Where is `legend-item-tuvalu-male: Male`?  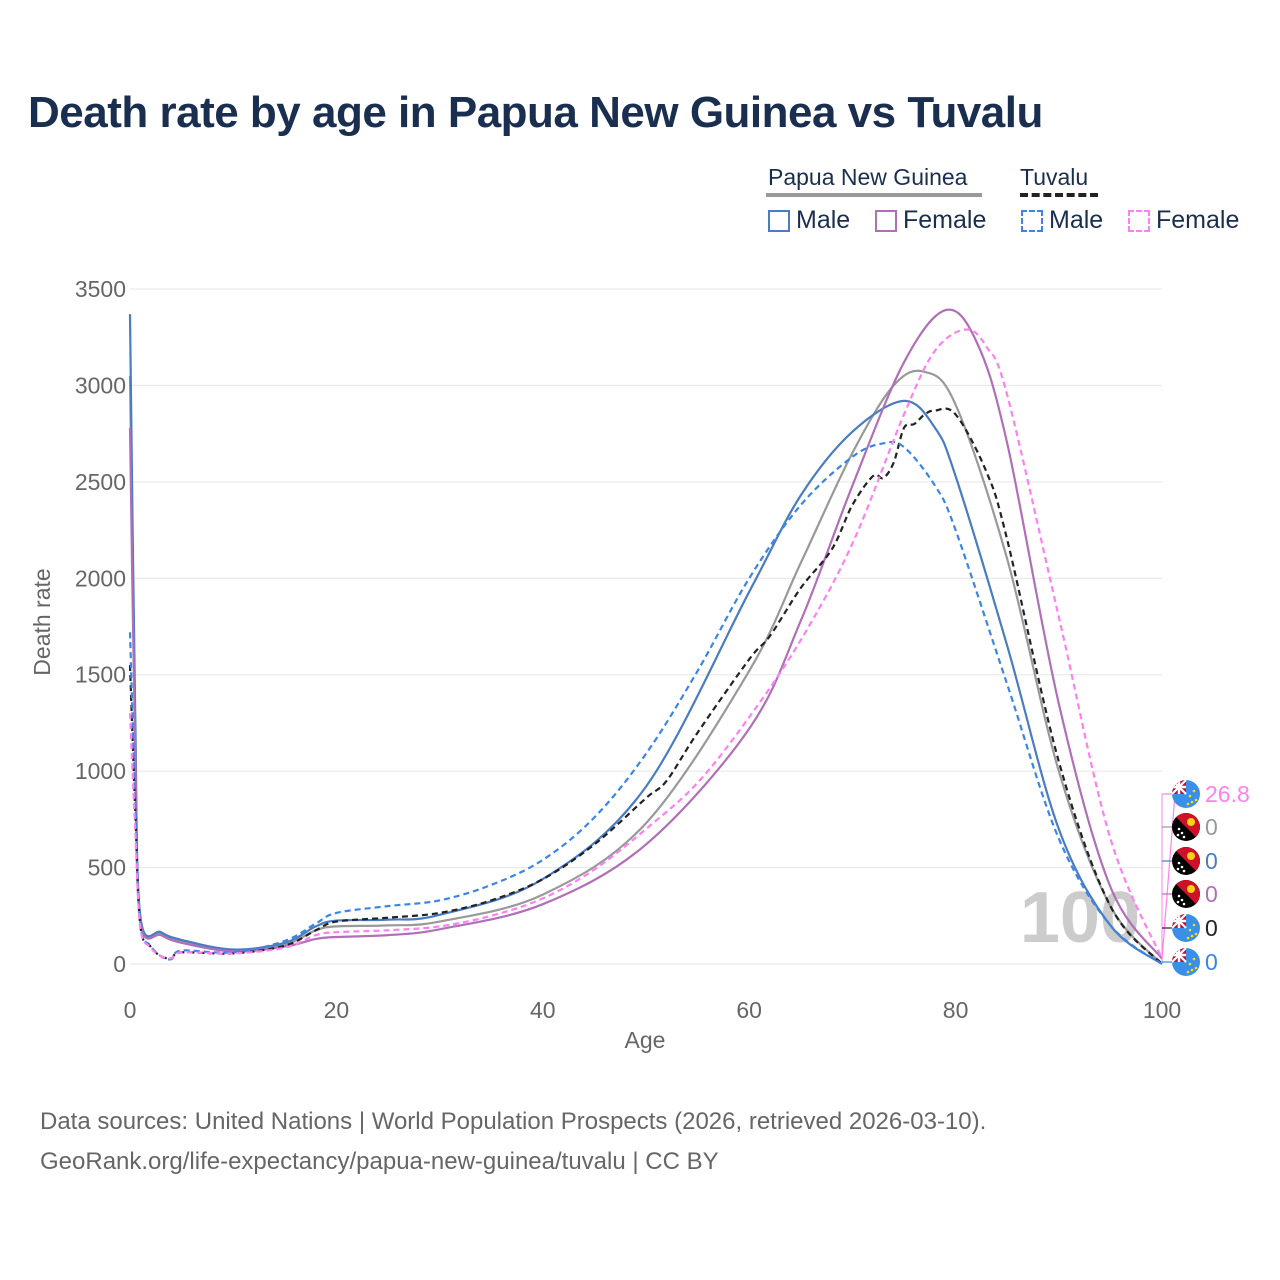
legend-item-tuvalu-male: Male is located at coordinates (1062, 220).